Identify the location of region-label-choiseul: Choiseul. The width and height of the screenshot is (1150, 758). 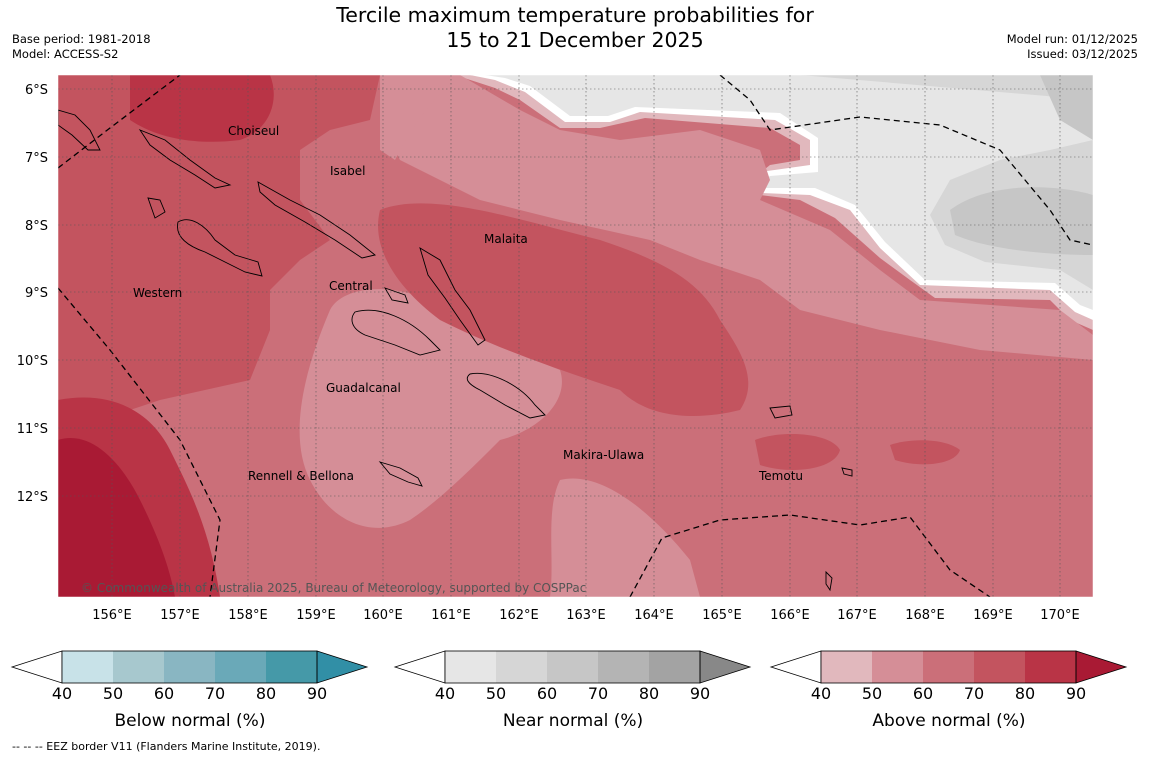
(253, 131).